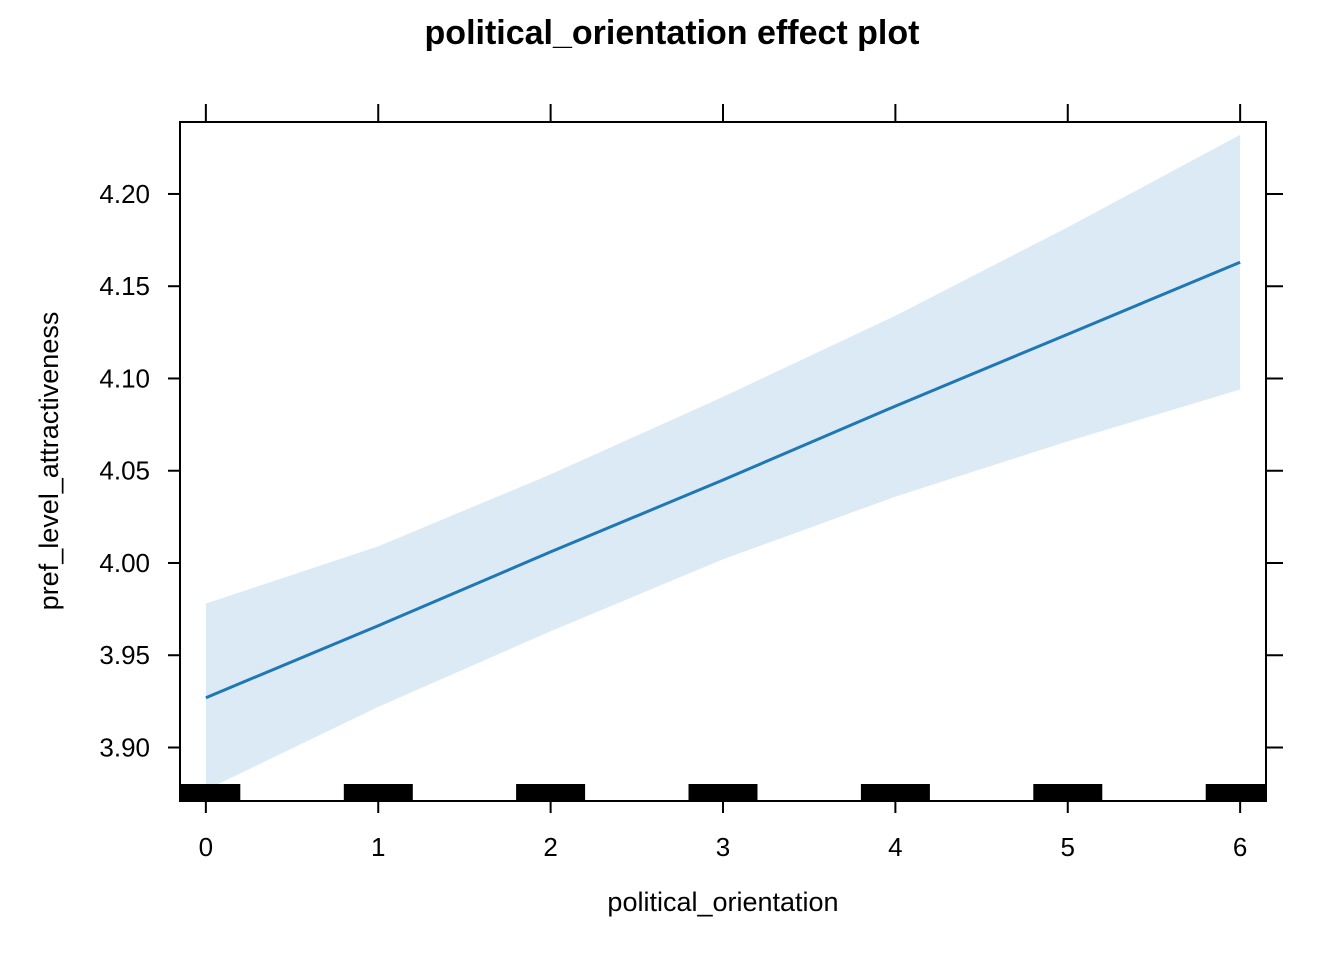 This screenshot has height=960, width=1344. What do you see at coordinates (550, 847) in the screenshot?
I see `x-tick-label: 2` at bounding box center [550, 847].